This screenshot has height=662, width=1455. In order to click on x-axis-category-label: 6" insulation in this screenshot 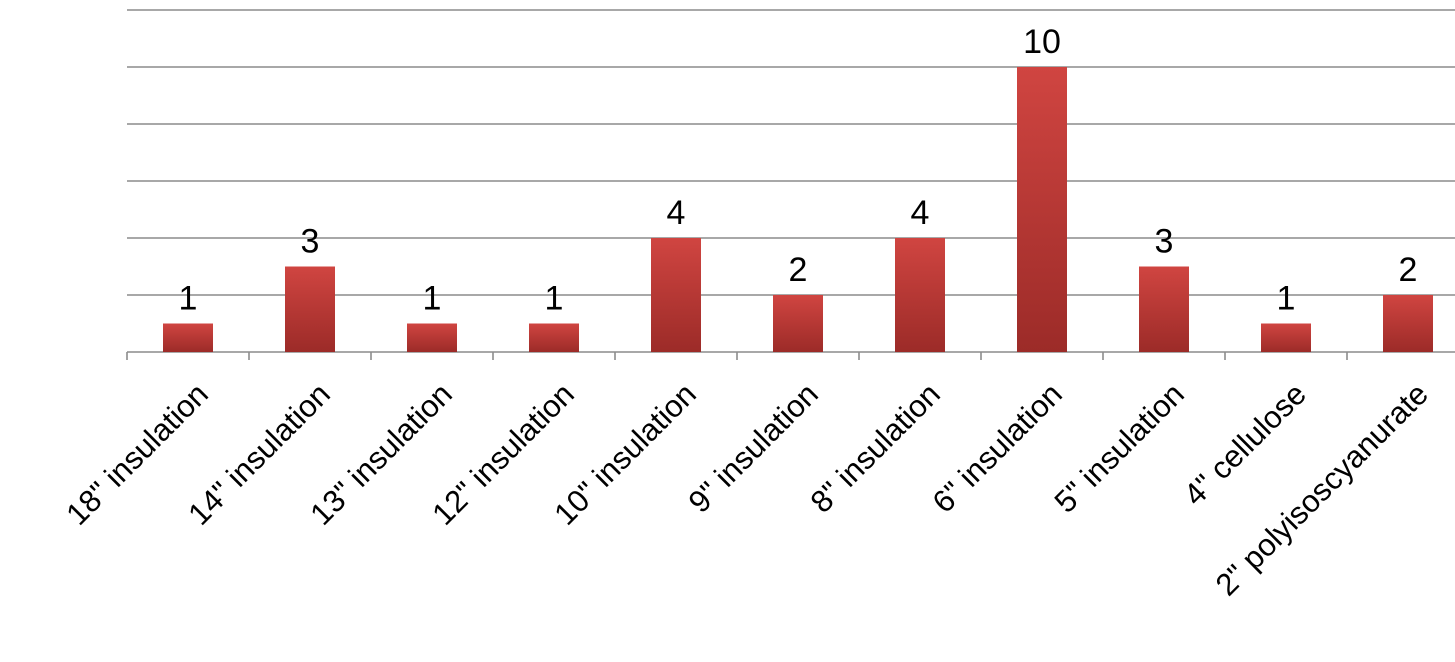, I will do `click(997, 447)`.